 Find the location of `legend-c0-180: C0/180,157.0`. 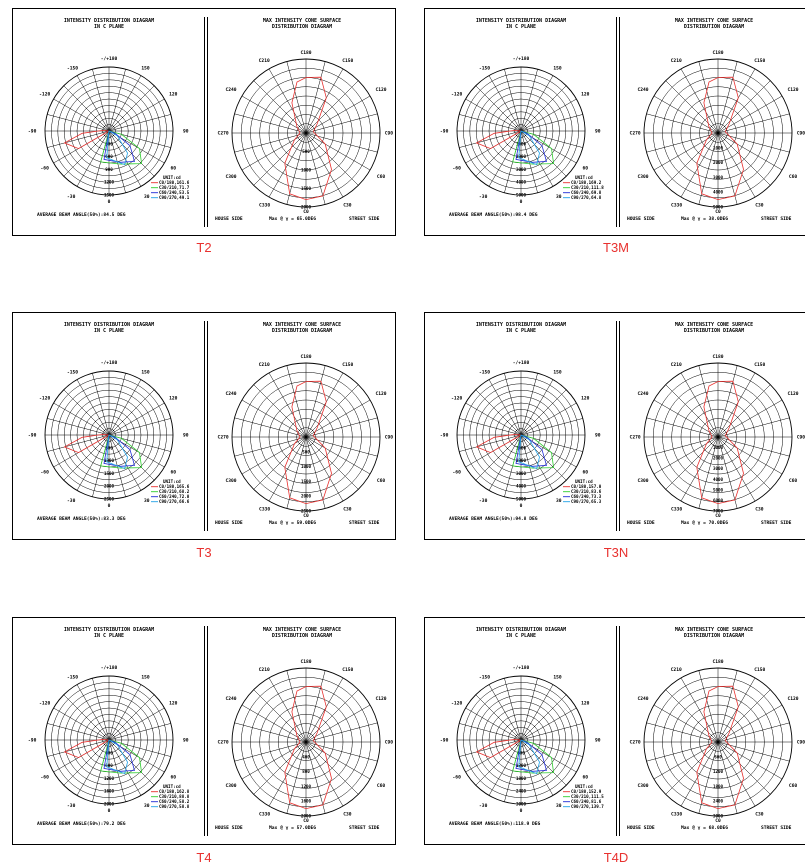

legend-c0-180: C0/180,157.0 is located at coordinates (586, 486).